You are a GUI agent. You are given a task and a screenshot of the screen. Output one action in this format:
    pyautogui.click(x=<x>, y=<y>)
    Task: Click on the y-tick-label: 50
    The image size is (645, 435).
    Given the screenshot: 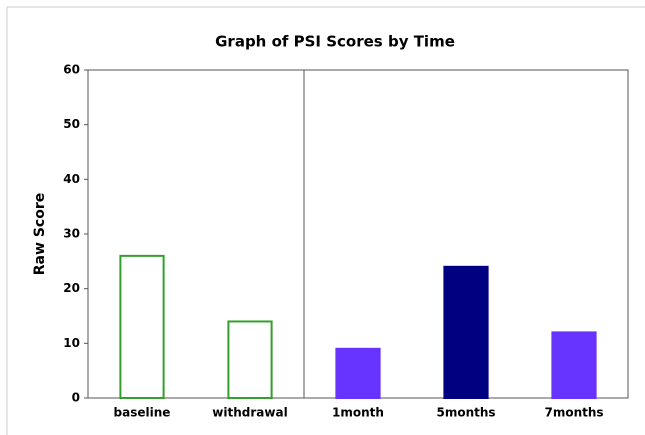 What is the action you would take?
    pyautogui.click(x=71, y=124)
    